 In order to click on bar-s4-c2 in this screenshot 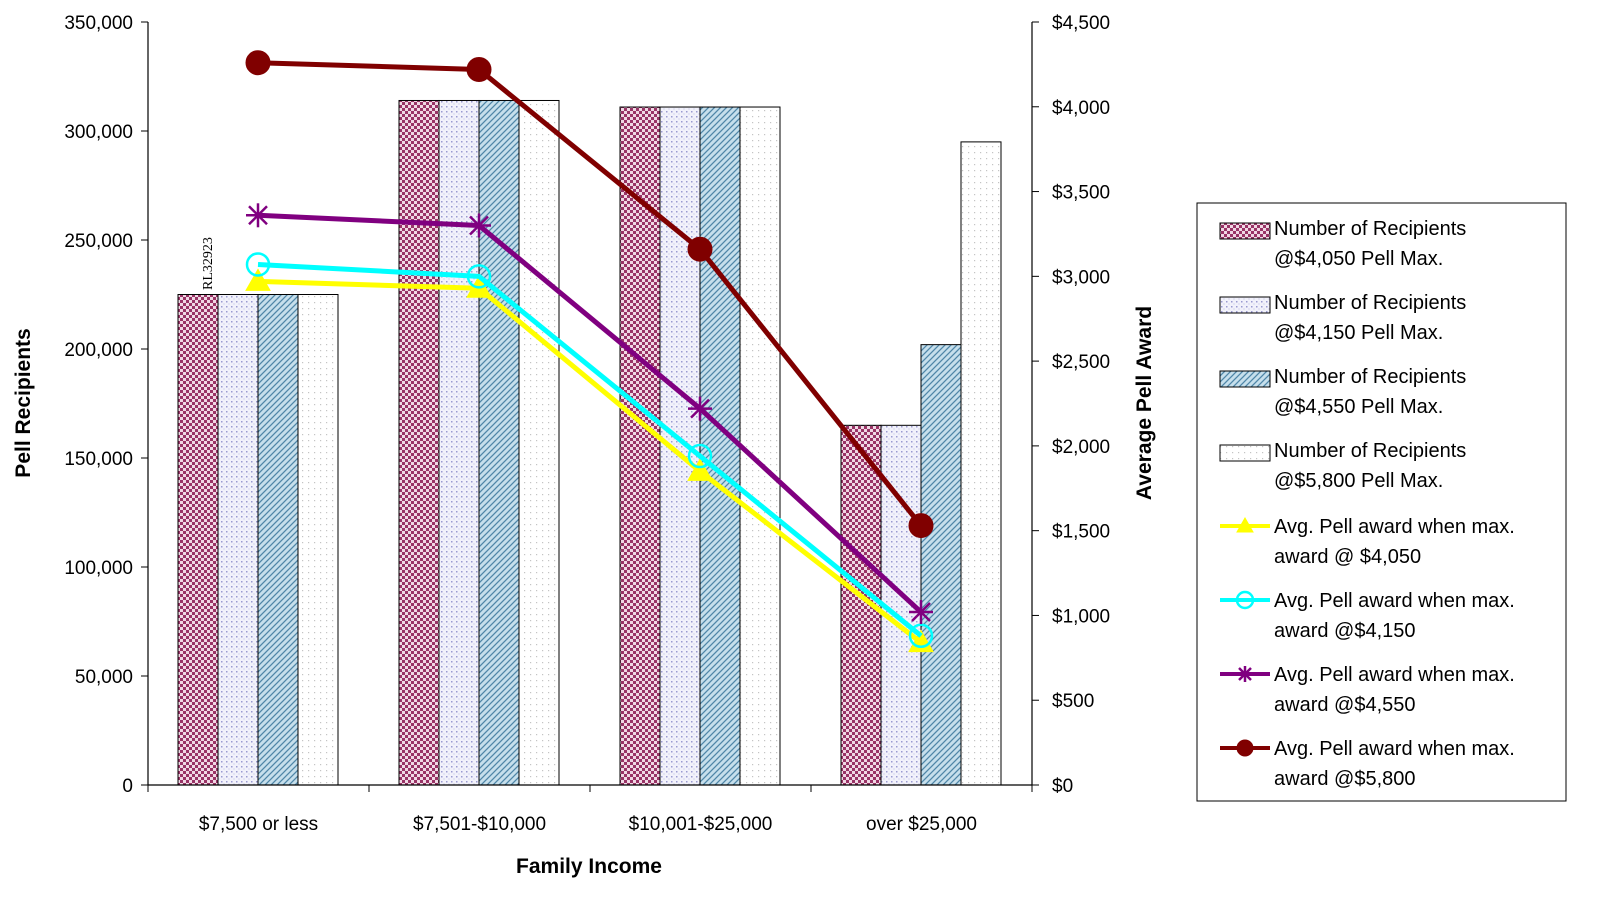, I will do `click(539, 442)`.